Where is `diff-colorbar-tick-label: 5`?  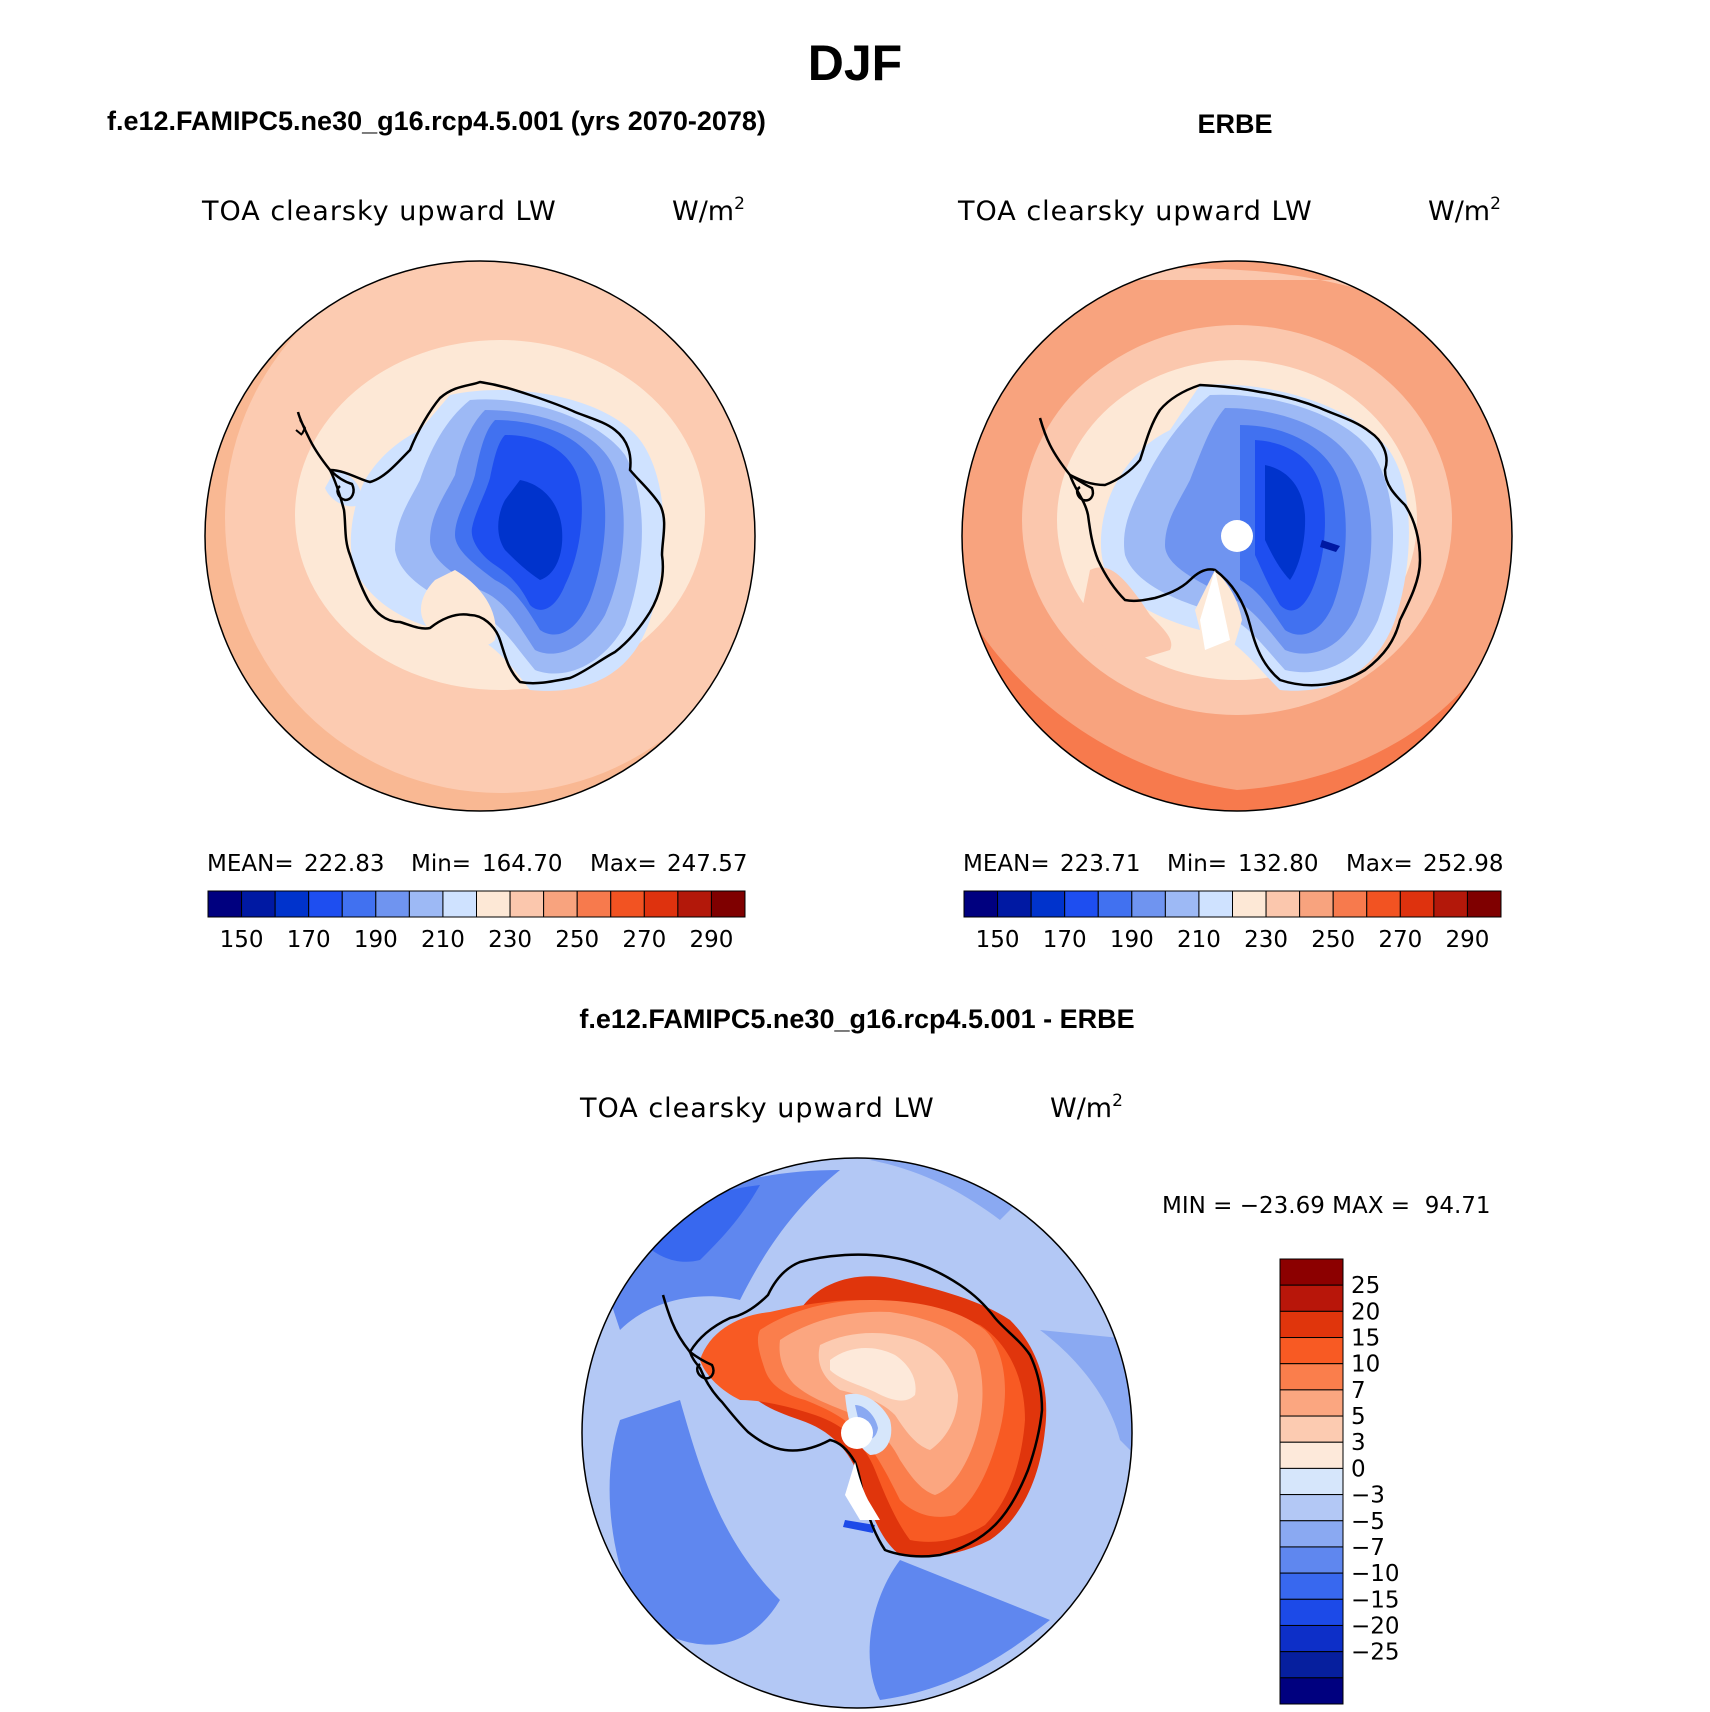 diff-colorbar-tick-label: 5 is located at coordinates (1358, 1417).